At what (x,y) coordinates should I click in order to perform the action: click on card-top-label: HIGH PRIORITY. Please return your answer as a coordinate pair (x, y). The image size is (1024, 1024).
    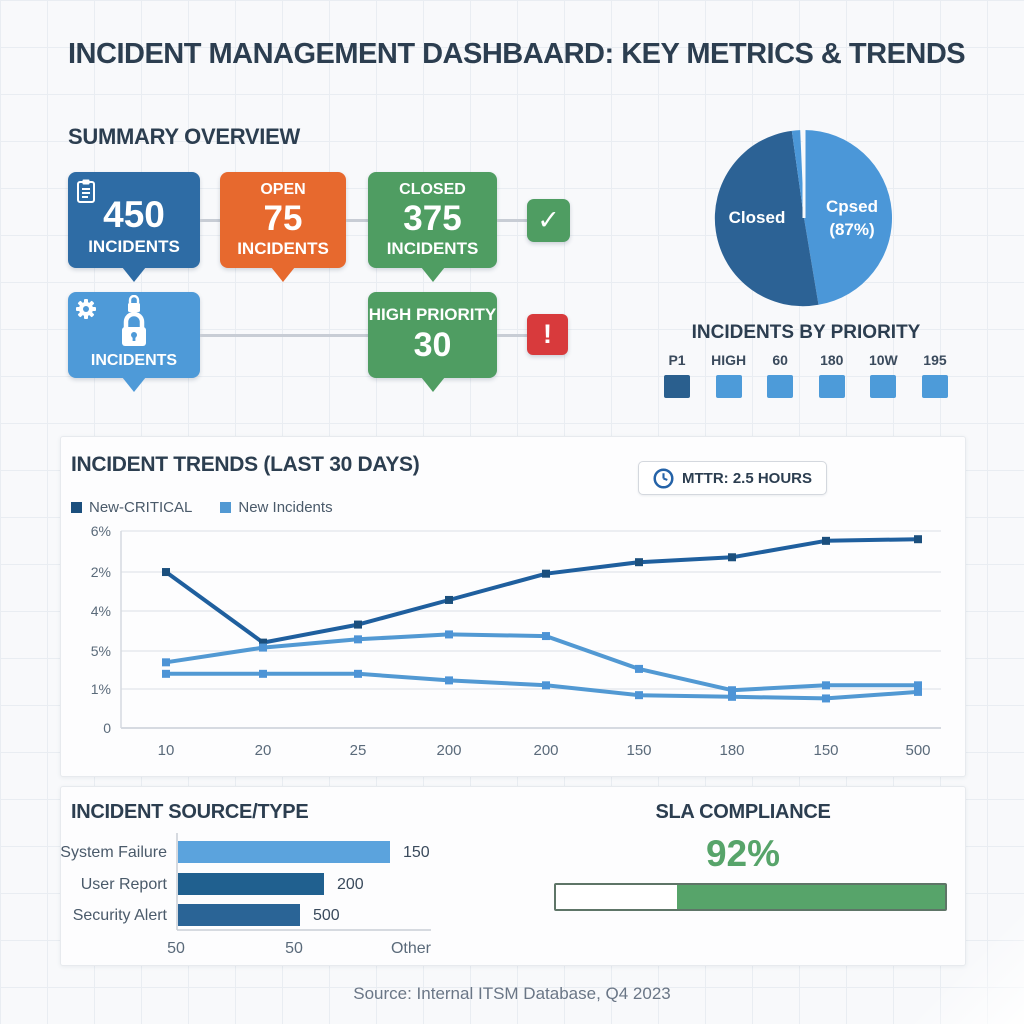
    Looking at the image, I should click on (432, 314).